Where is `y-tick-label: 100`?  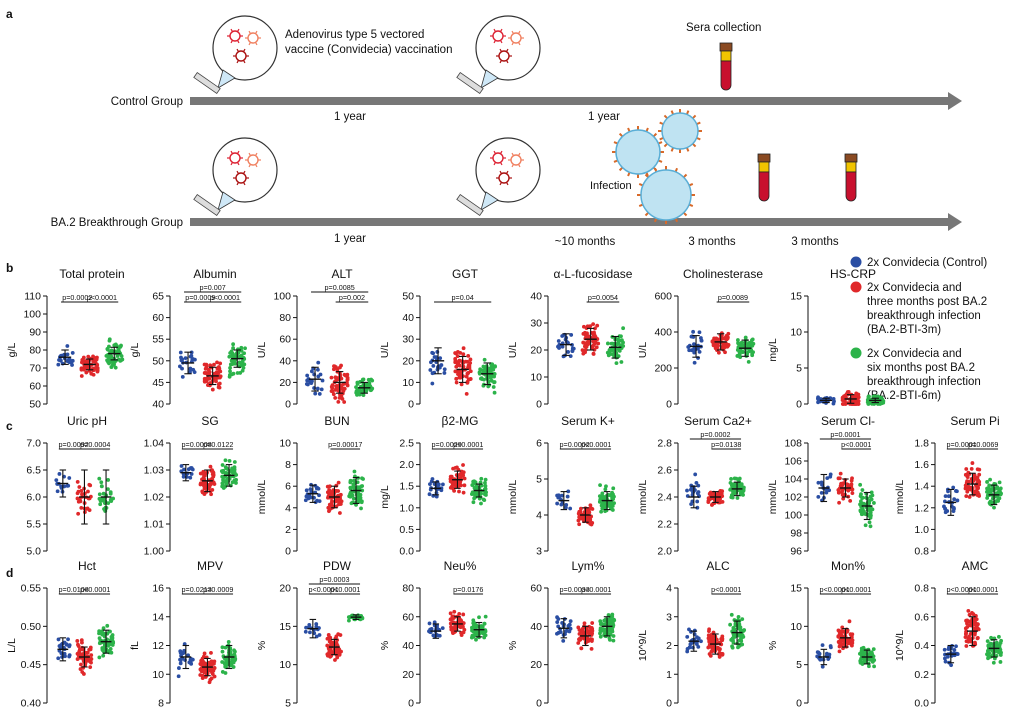
y-tick-label: 100 is located at coordinates (793, 516).